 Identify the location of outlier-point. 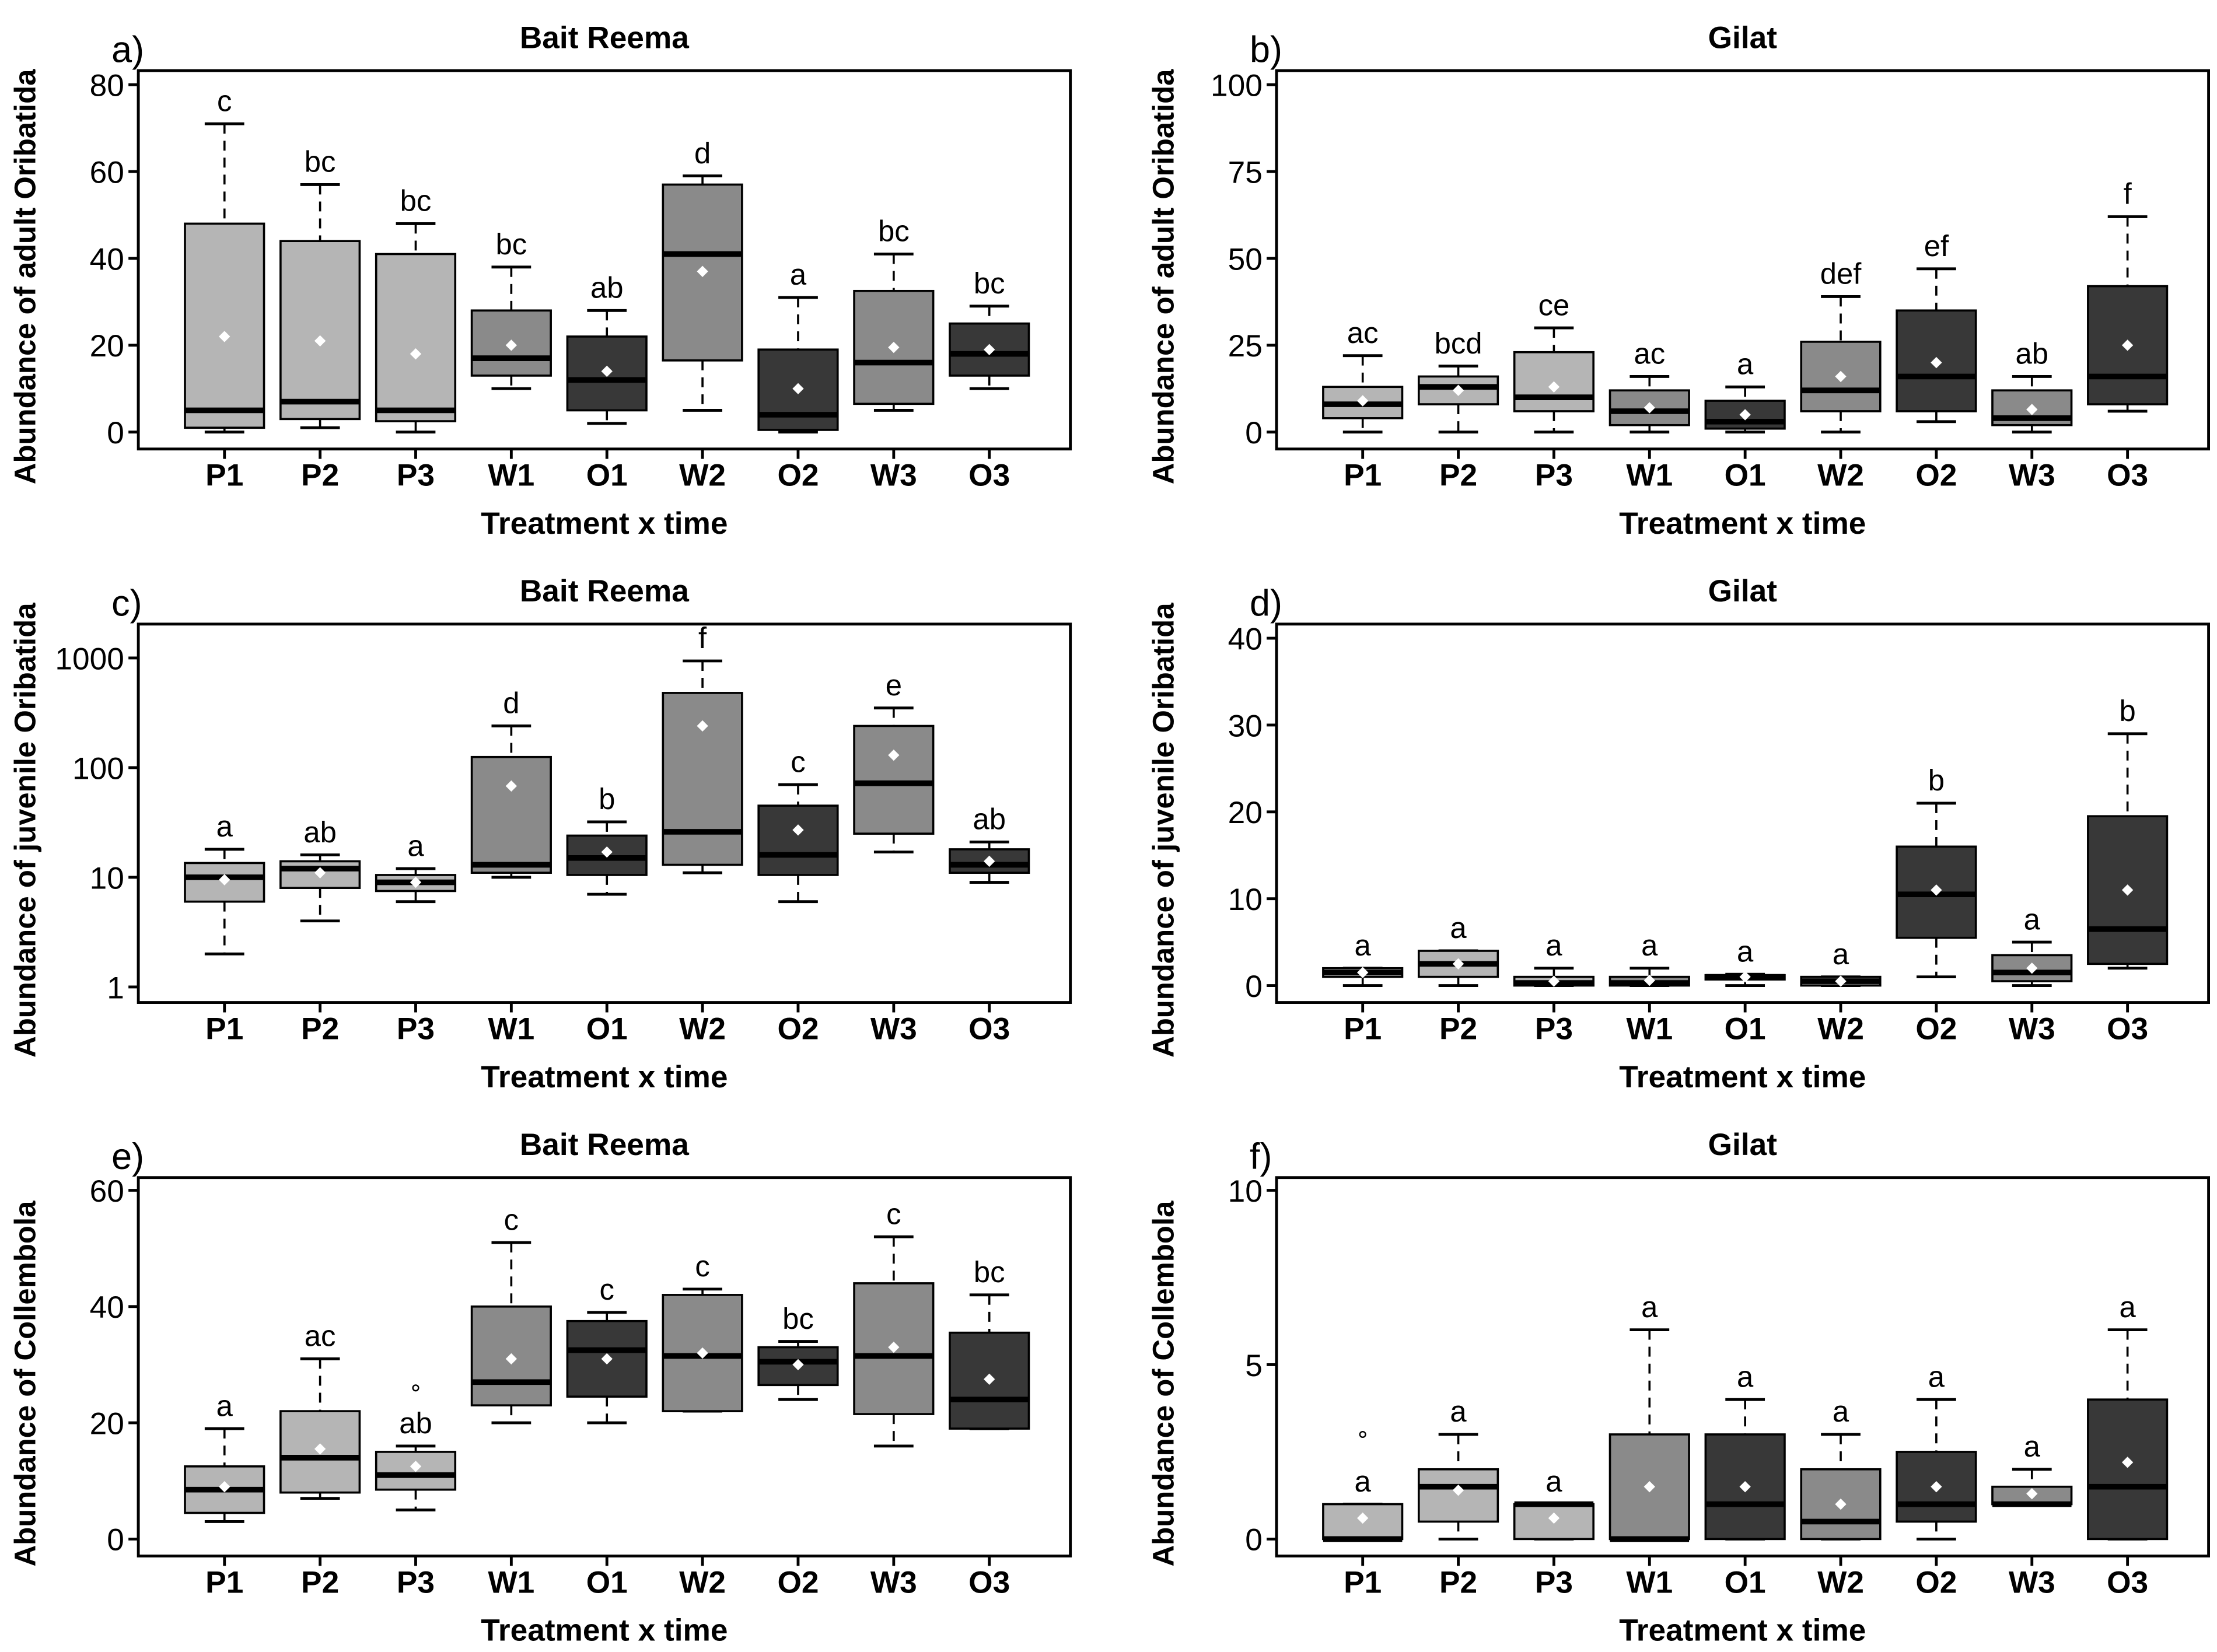
(415, 1388).